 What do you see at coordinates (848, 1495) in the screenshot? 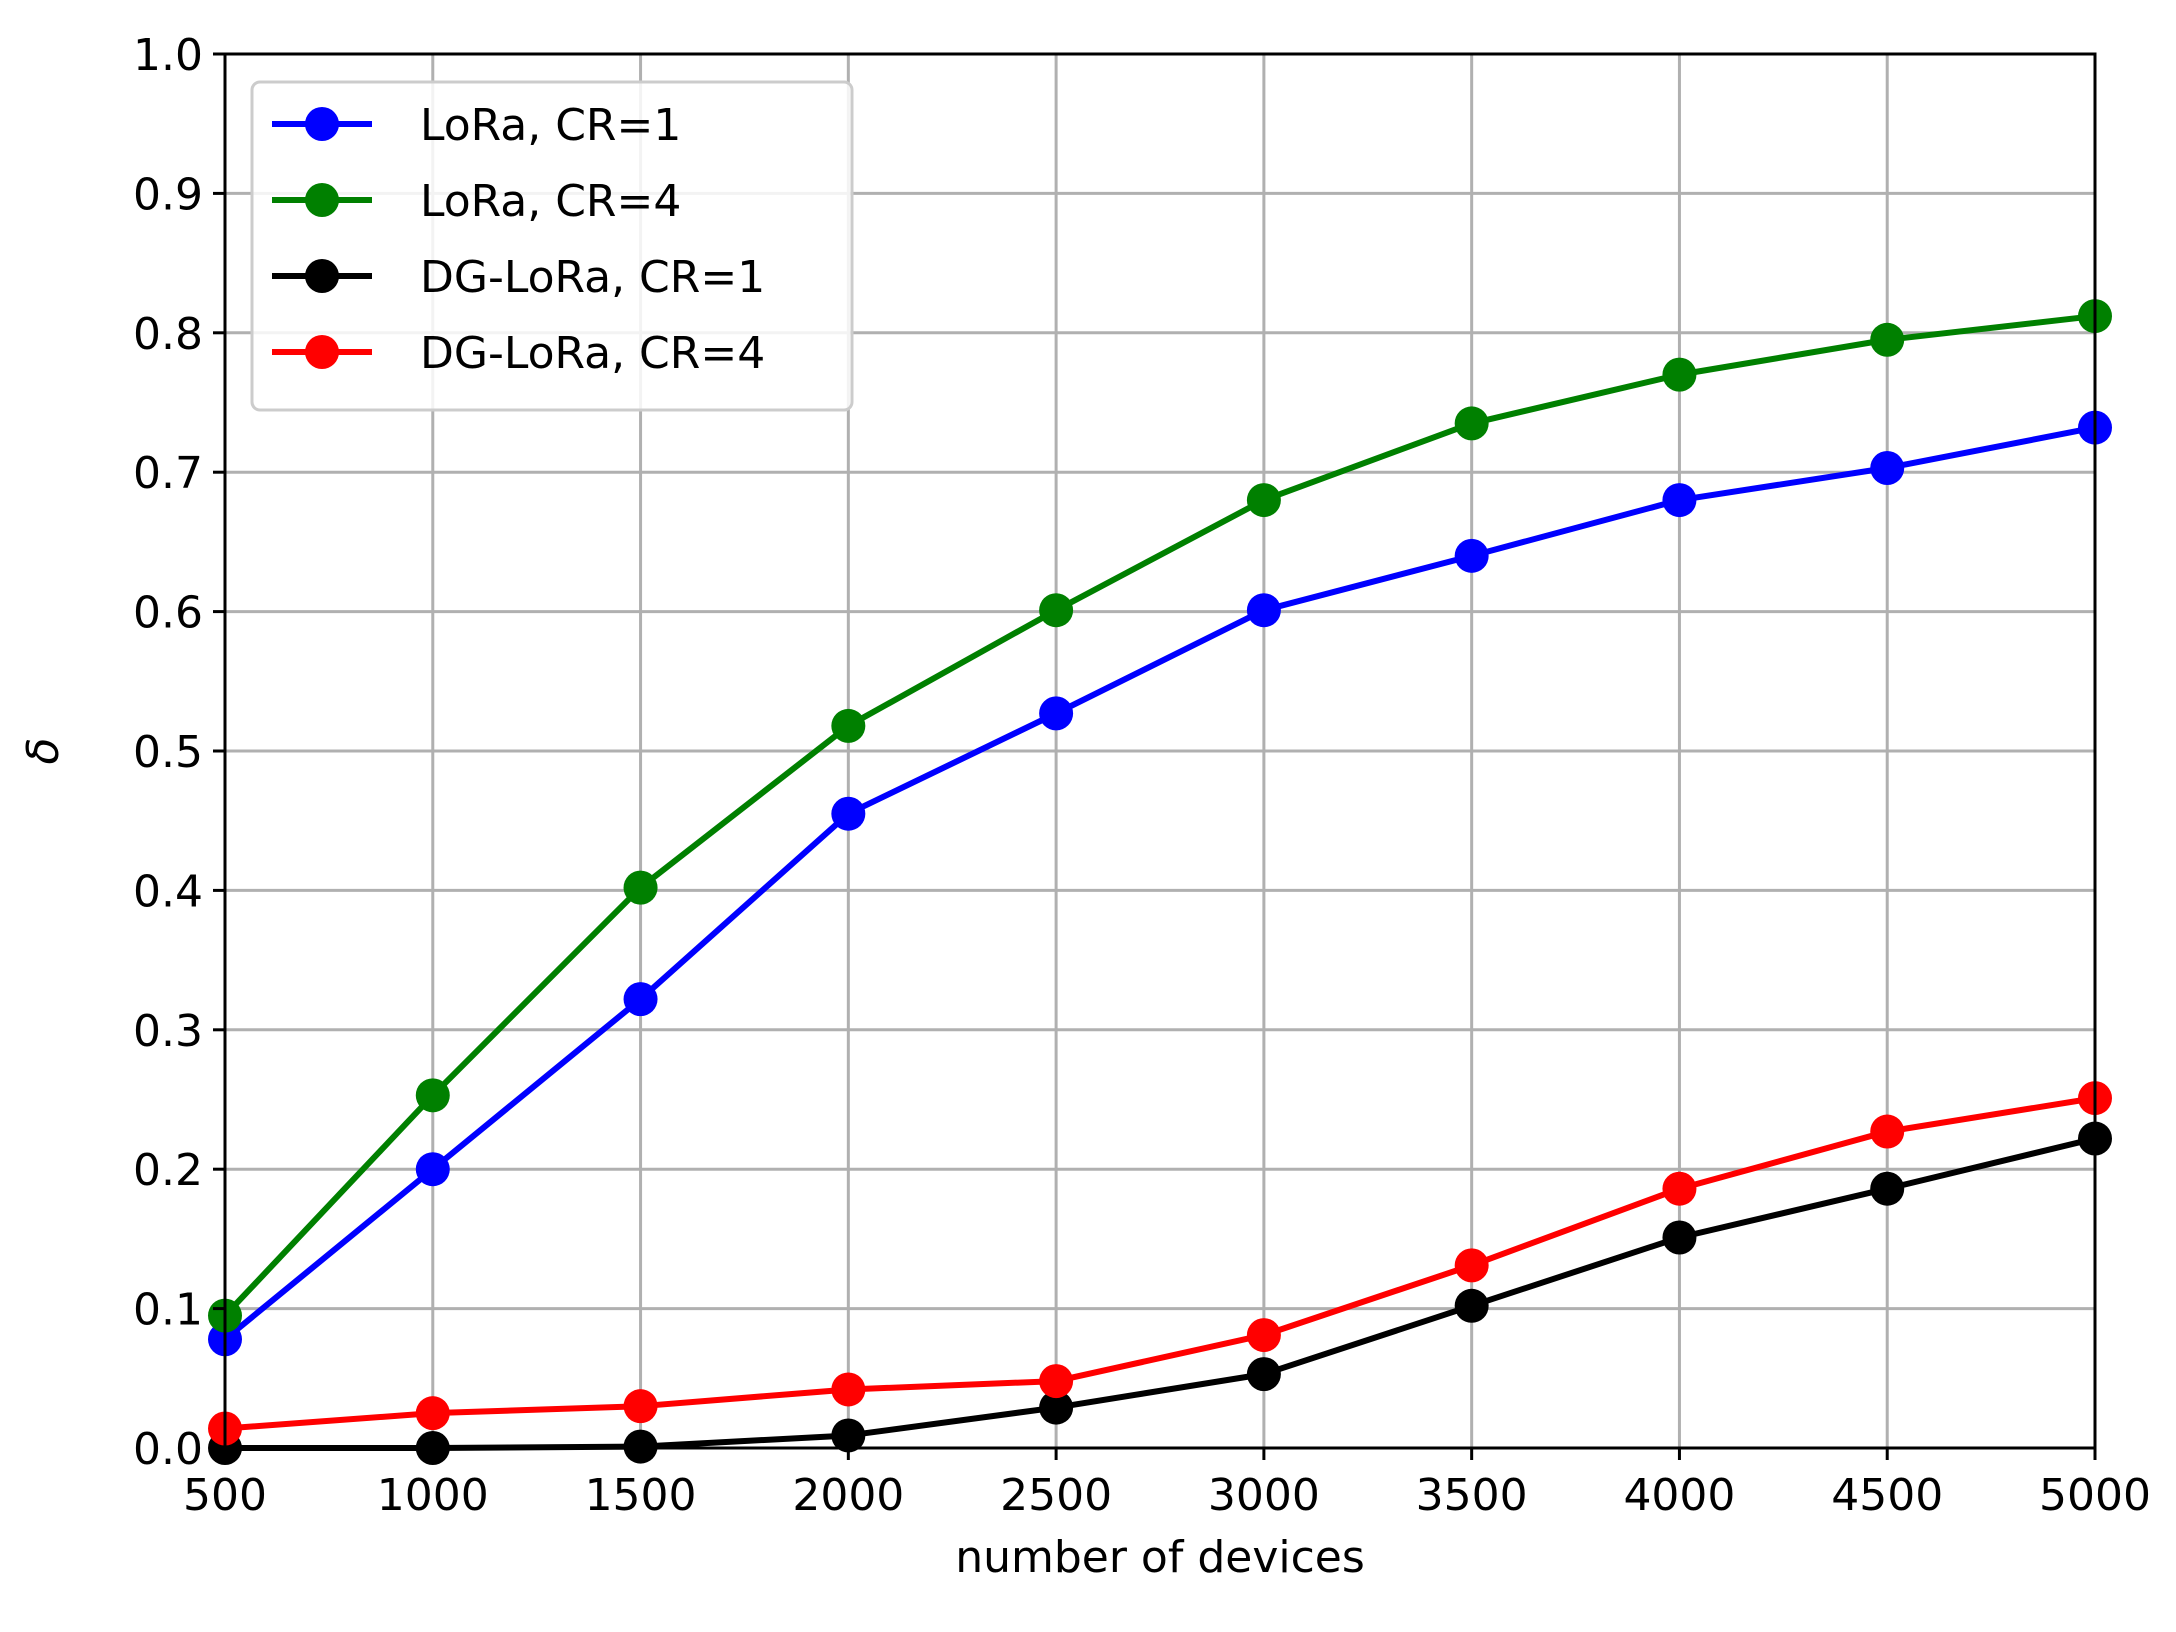
I see `x-tick-label-3: 2000` at bounding box center [848, 1495].